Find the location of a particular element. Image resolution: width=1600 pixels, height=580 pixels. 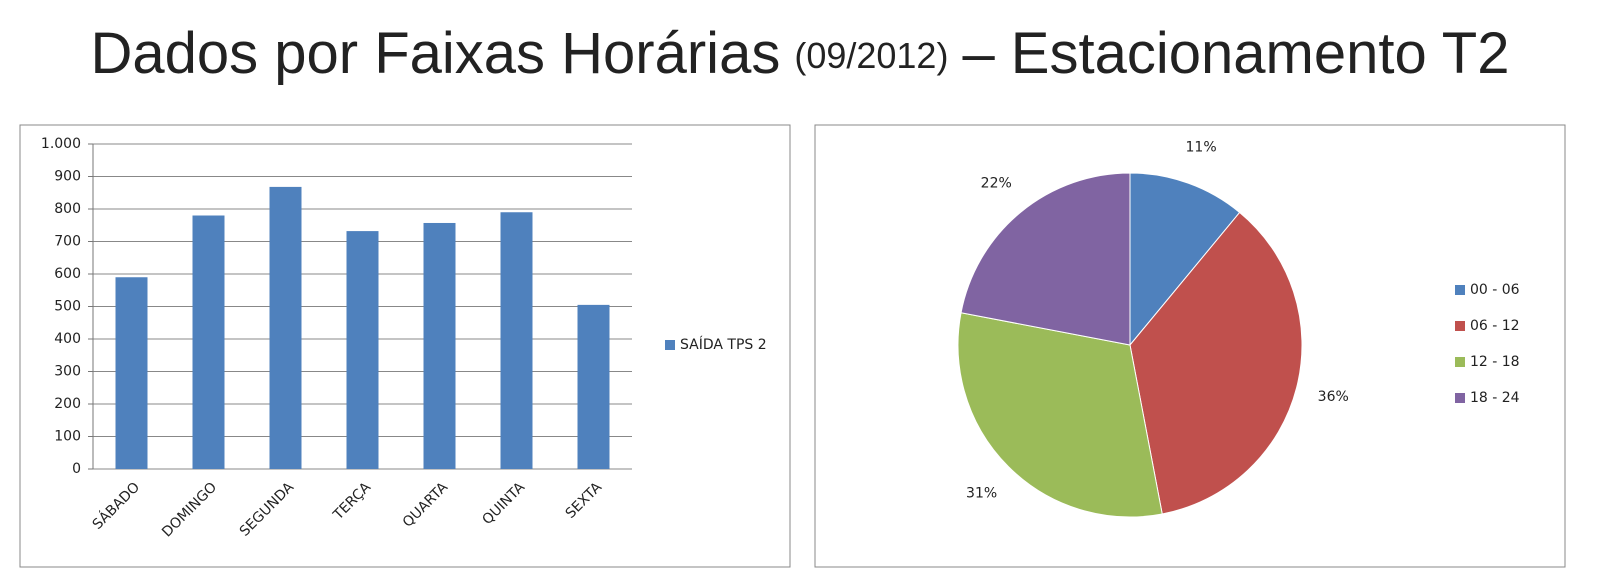

title-main: Dados por Faixas Horárias is located at coordinates (436, 53).